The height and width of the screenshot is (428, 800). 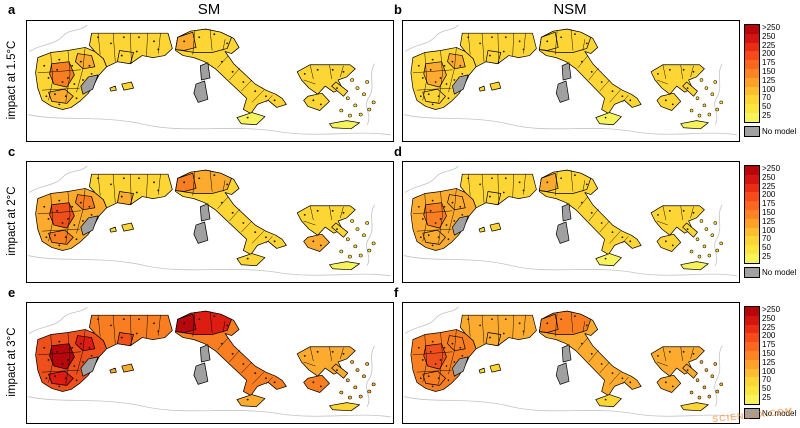 What do you see at coordinates (570, 221) in the screenshot?
I see `map-svg-d` at bounding box center [570, 221].